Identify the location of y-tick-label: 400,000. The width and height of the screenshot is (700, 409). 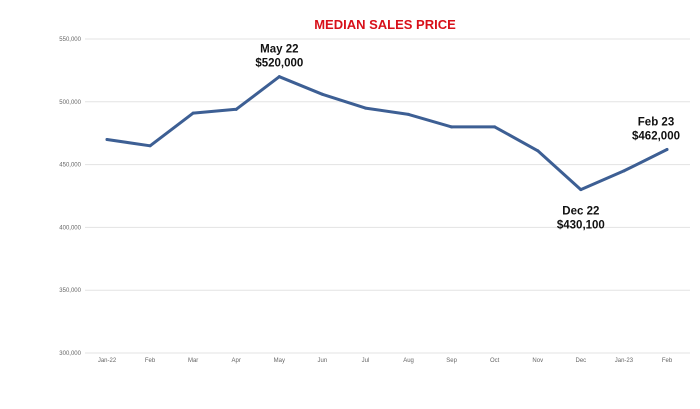
(70, 228).